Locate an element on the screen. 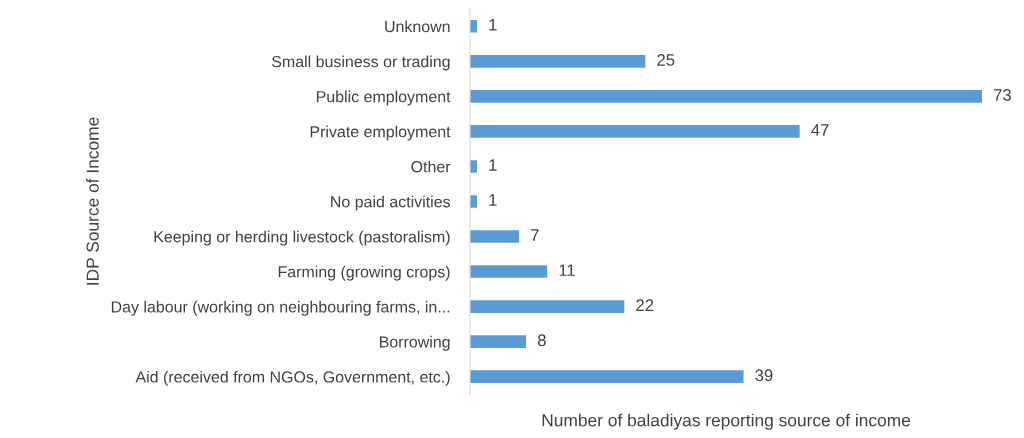 This screenshot has height=438, width=1024. data-label: 39 is located at coordinates (764, 375).